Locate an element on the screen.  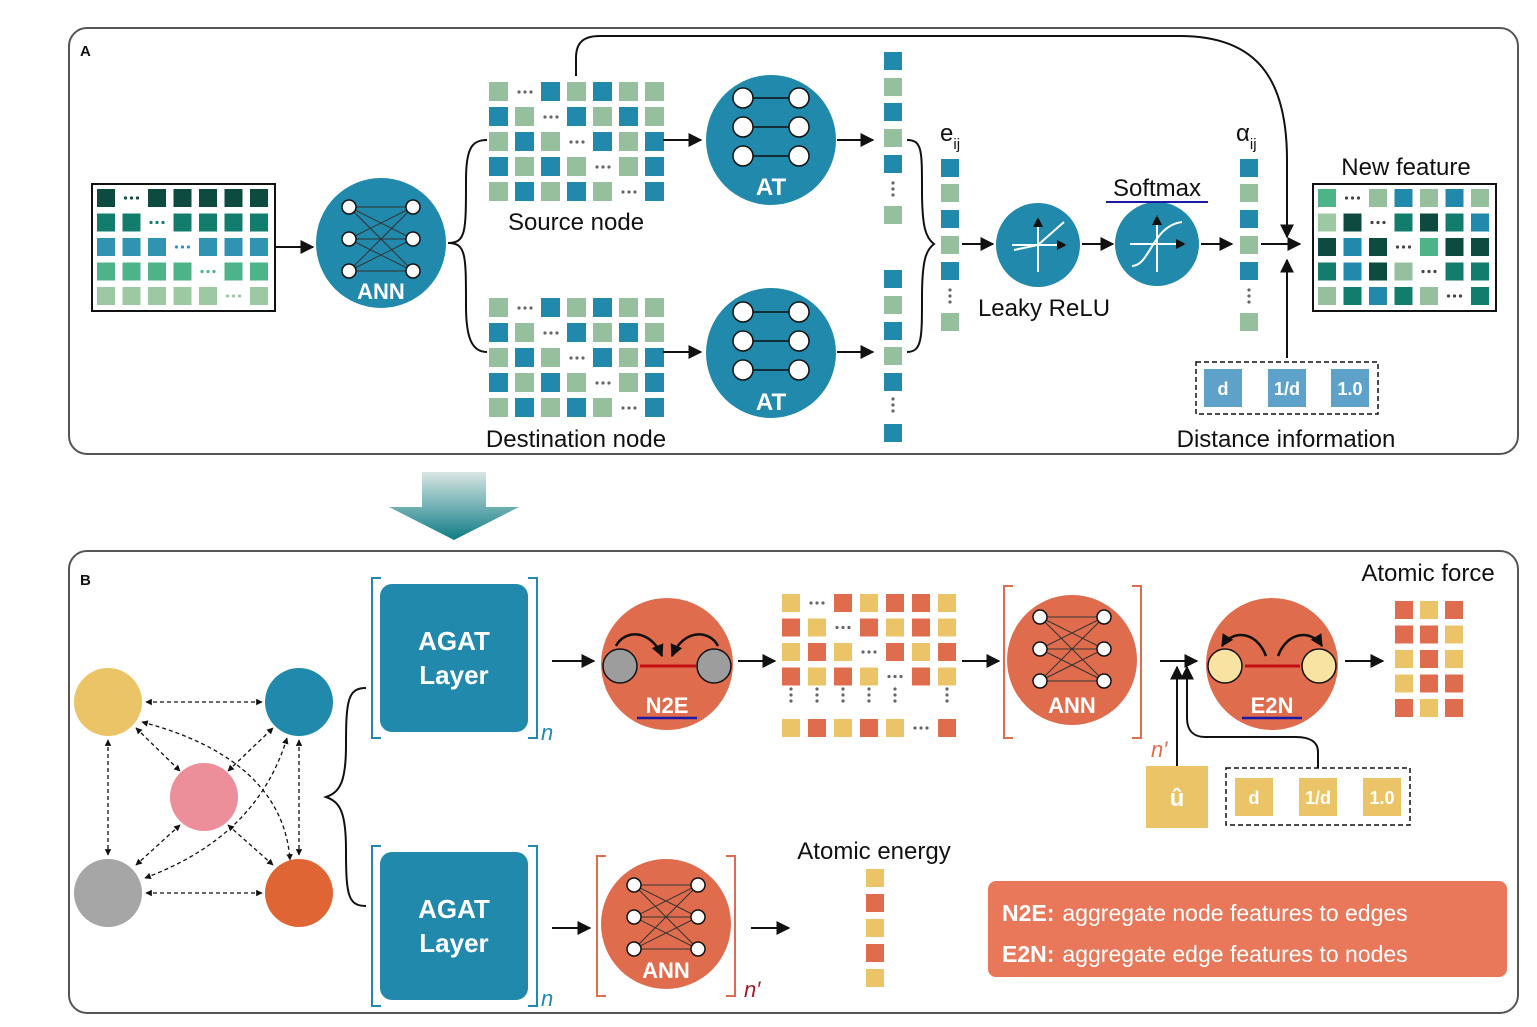
attention-vector-source is located at coordinates (893, 138).